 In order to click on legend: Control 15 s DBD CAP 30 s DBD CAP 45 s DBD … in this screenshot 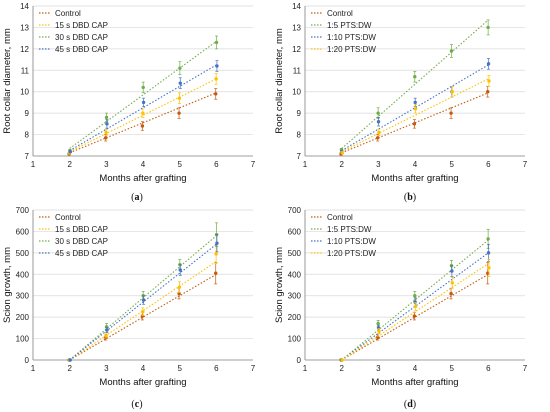, I will do `click(73, 31)`.